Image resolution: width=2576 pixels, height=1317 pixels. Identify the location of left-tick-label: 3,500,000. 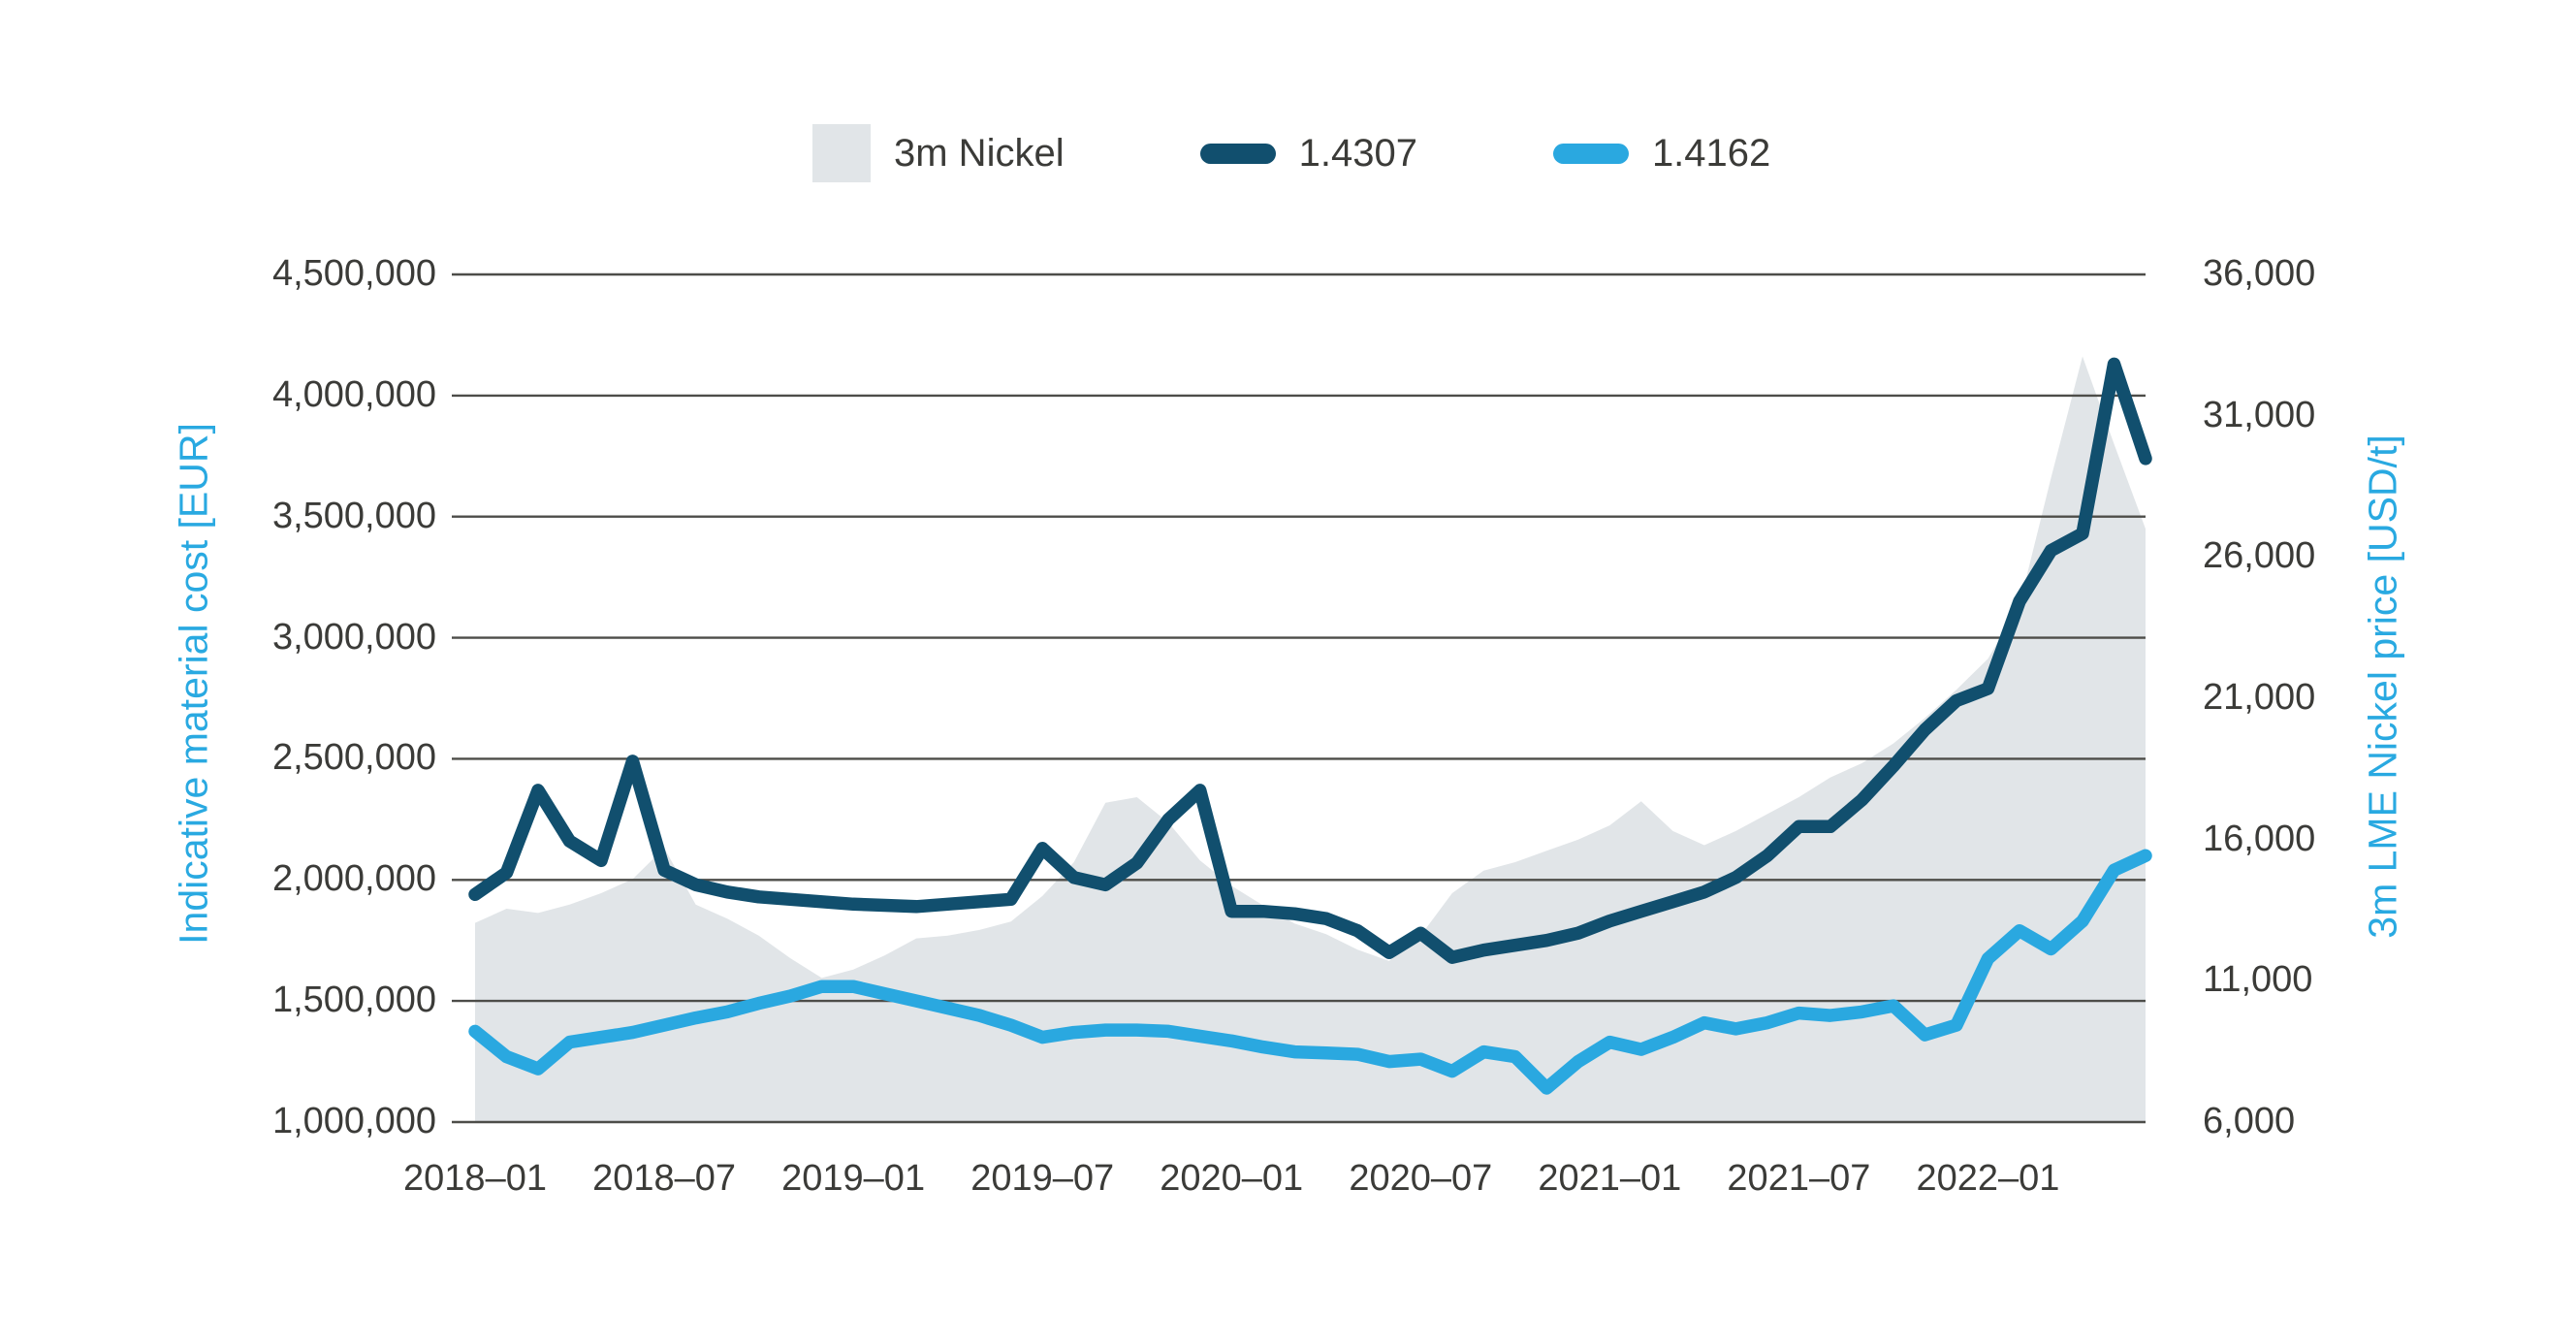
(353, 515).